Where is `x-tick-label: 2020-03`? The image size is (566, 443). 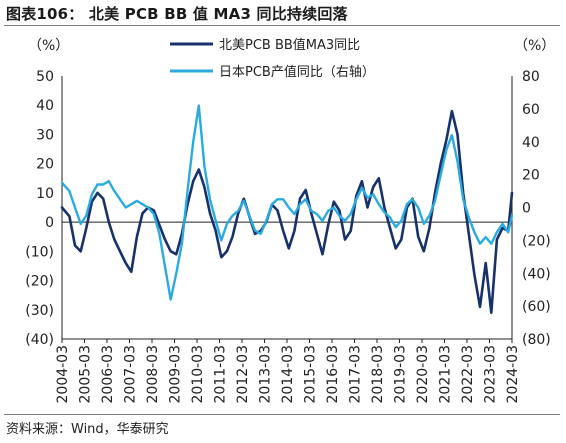
x-tick-label: 2020-03 is located at coordinates (423, 374).